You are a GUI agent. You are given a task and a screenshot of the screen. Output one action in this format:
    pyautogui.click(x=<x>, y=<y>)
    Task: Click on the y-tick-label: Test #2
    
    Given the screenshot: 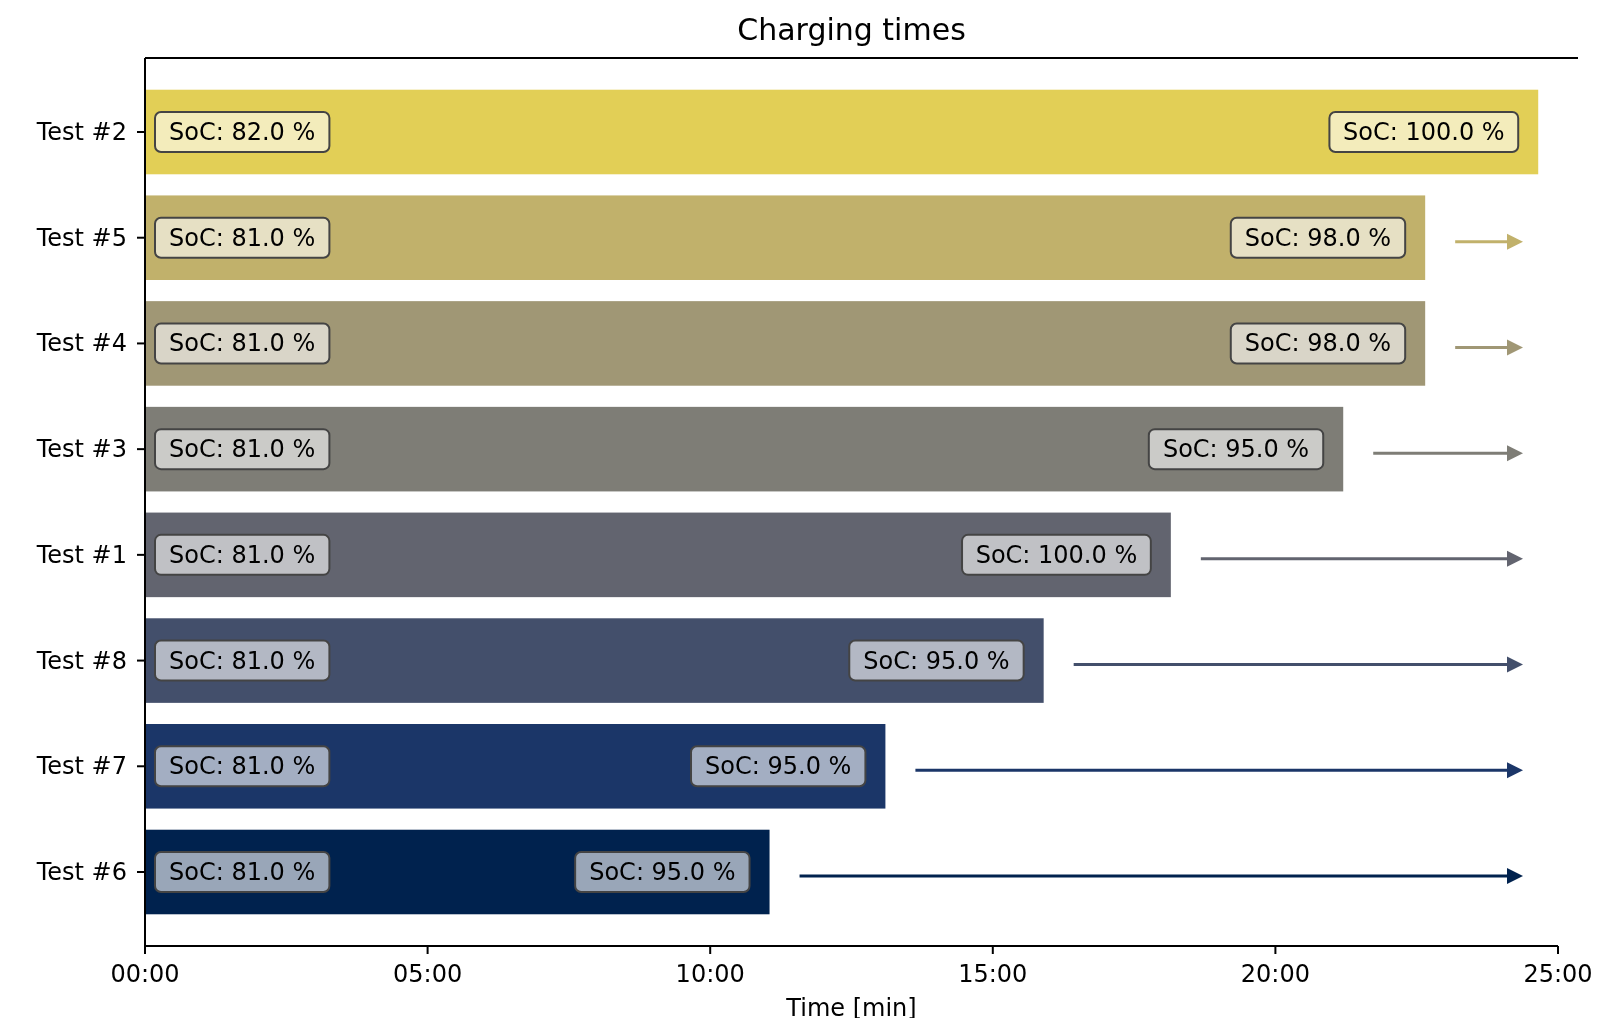 What is the action you would take?
    pyautogui.click(x=81, y=132)
    